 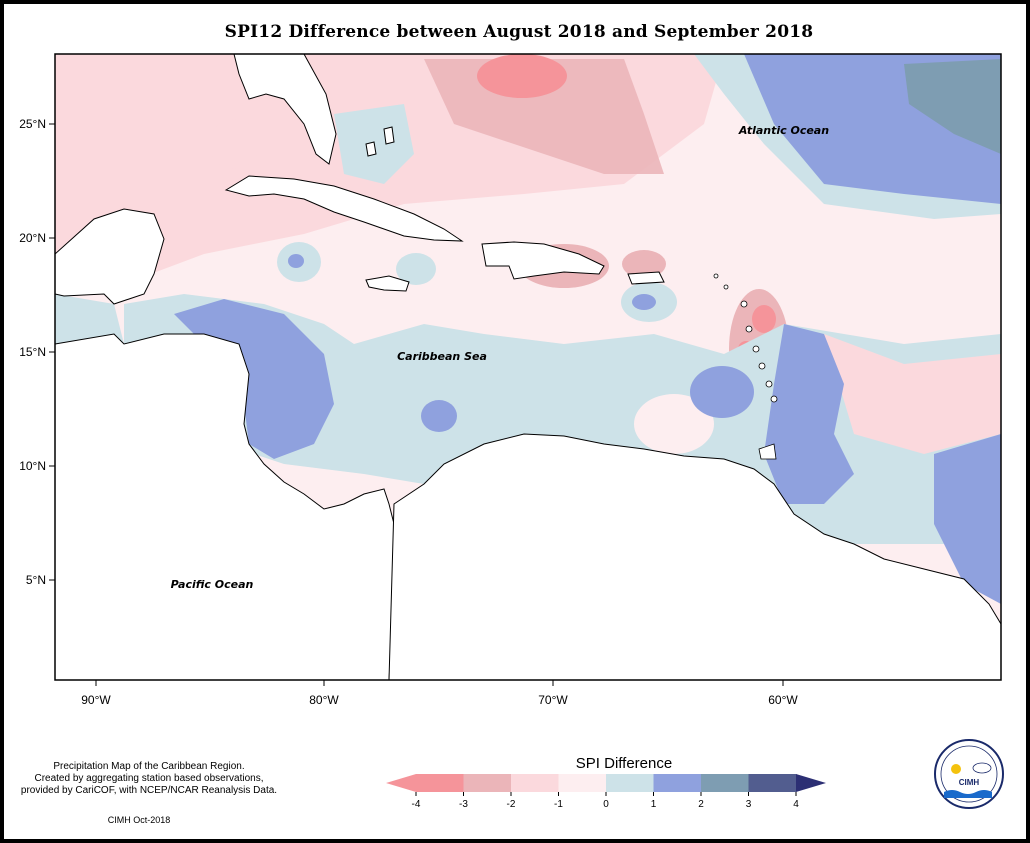 What do you see at coordinates (36, 580) in the screenshot?
I see `lat-tick-label: 5°N` at bounding box center [36, 580].